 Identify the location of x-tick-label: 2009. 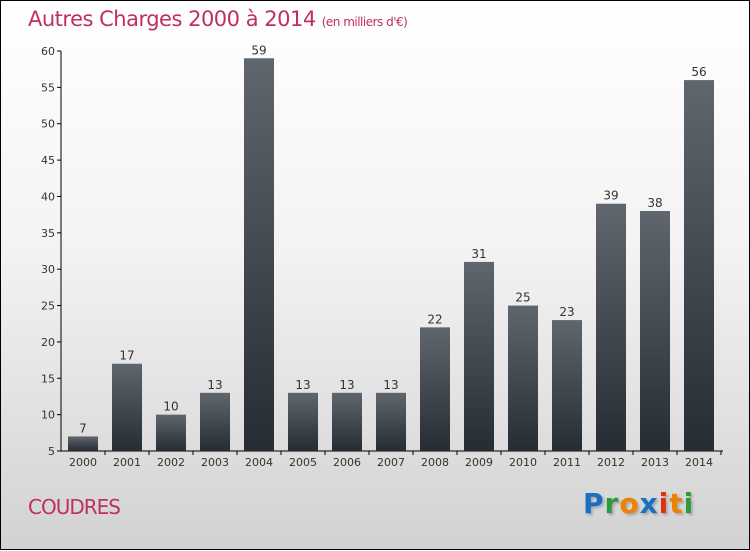
(479, 462).